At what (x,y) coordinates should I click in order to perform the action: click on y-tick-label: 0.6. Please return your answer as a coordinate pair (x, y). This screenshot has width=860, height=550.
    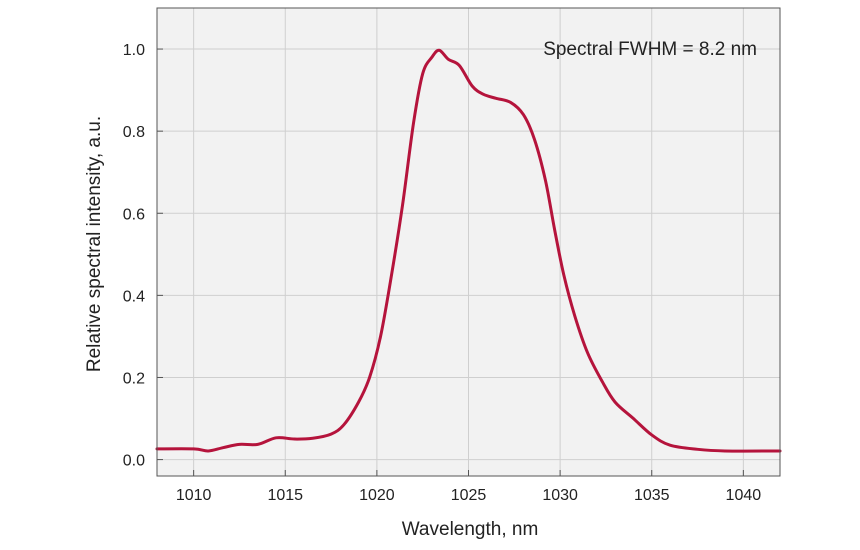
    Looking at the image, I should click on (134, 214).